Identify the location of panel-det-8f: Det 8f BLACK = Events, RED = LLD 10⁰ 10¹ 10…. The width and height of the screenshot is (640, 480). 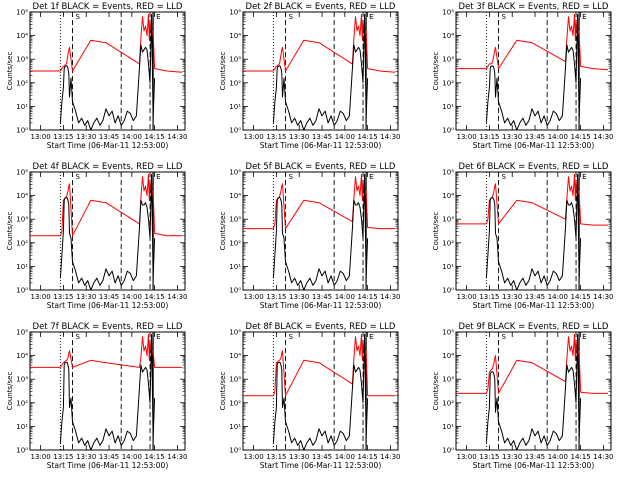
(309, 396).